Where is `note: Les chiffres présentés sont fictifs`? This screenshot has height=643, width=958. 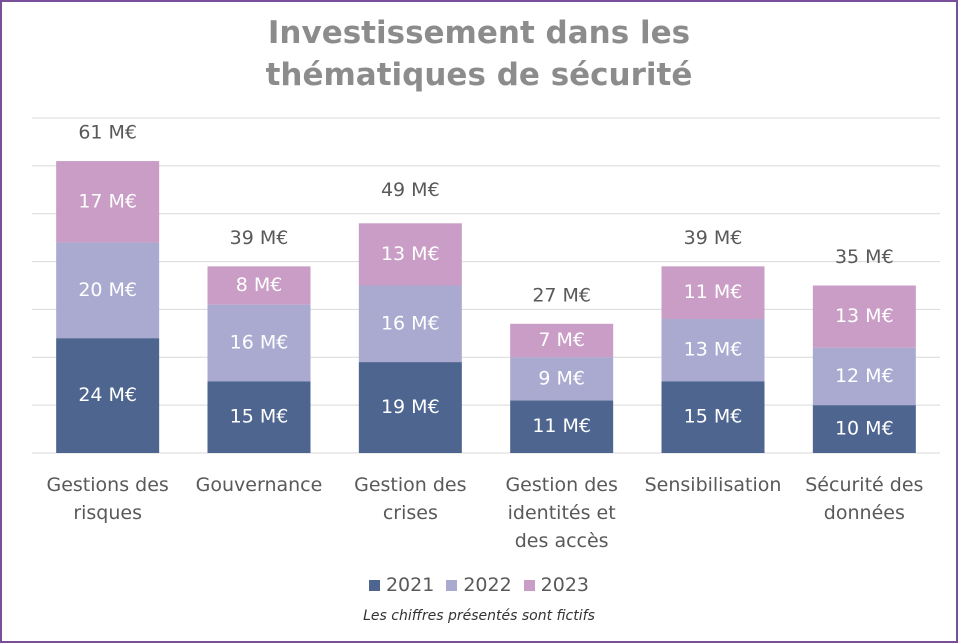
note: Les chiffres présentés sont fictifs is located at coordinates (479, 616).